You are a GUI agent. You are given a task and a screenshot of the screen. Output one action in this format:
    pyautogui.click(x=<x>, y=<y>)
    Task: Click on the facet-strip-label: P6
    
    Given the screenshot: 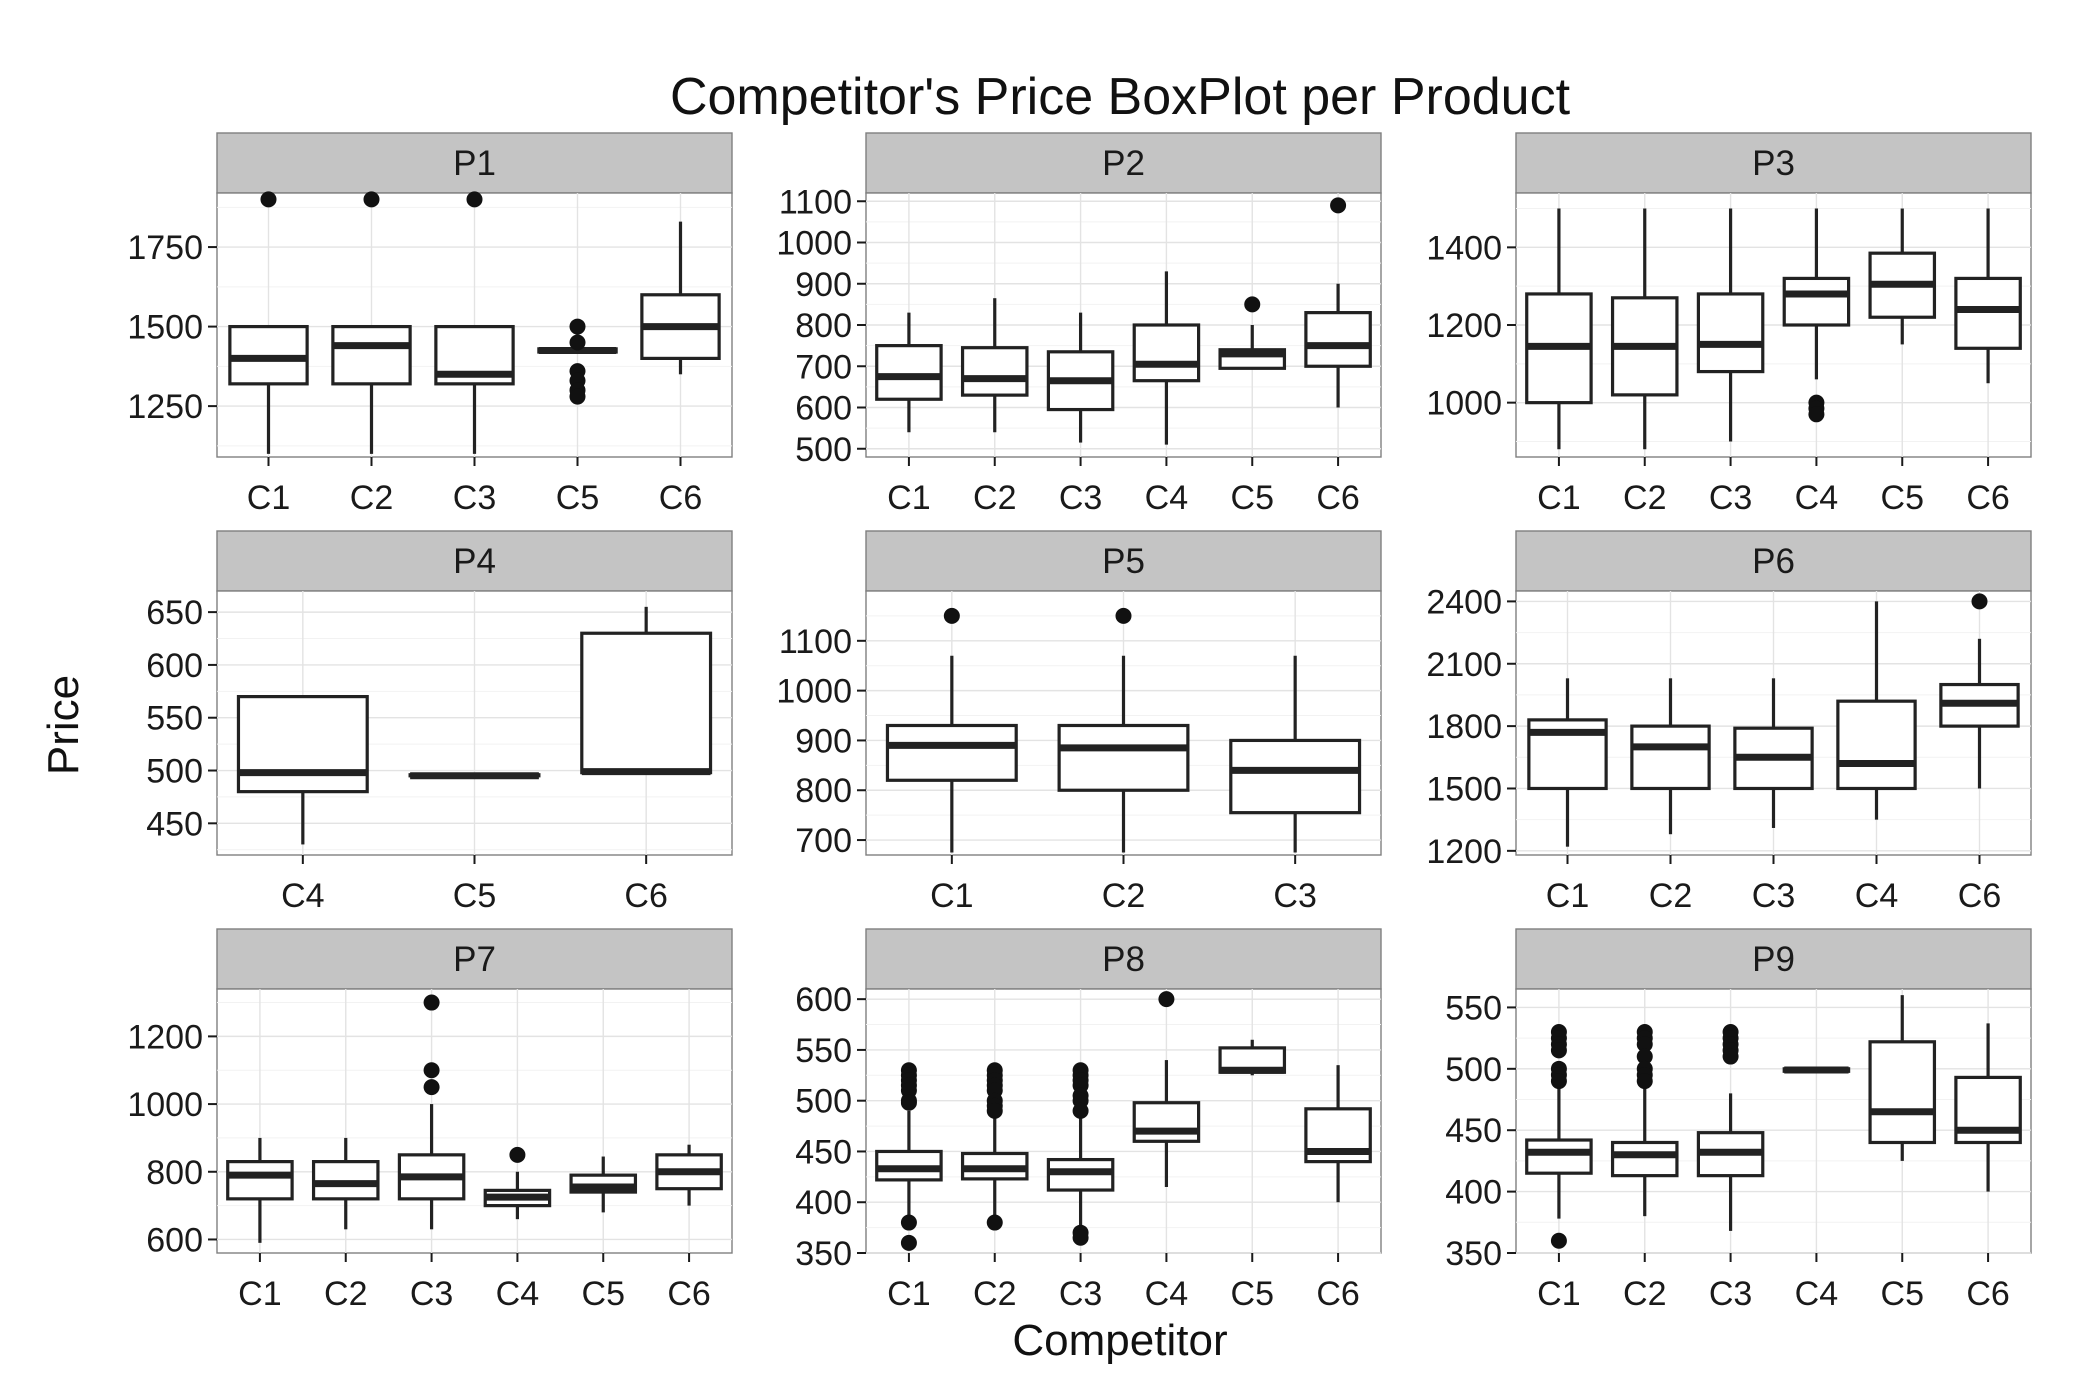 What is the action you would take?
    pyautogui.click(x=1773, y=561)
    